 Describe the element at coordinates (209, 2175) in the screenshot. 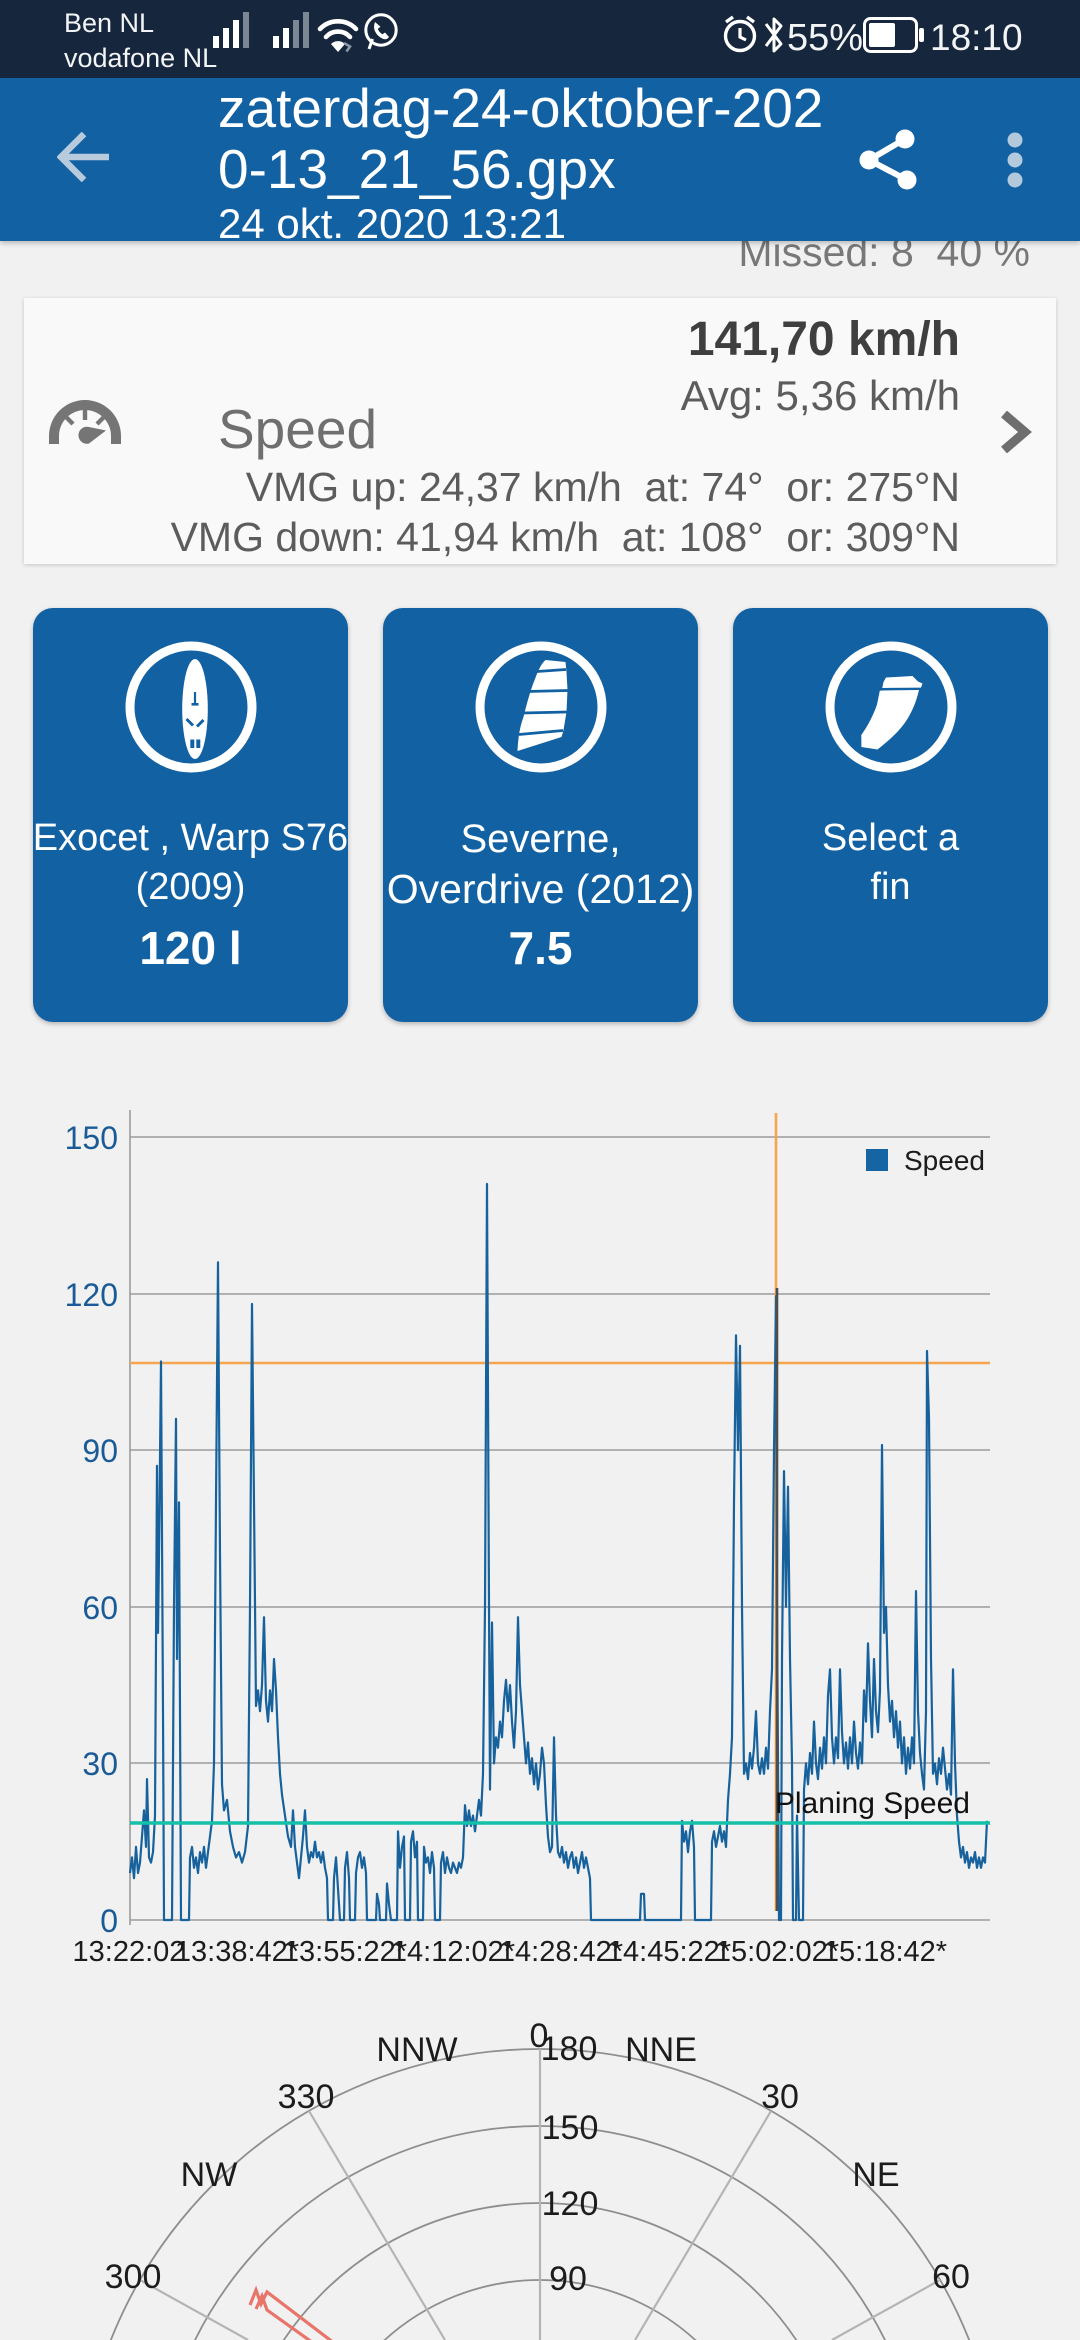

I see `svg-text: NW` at that location.